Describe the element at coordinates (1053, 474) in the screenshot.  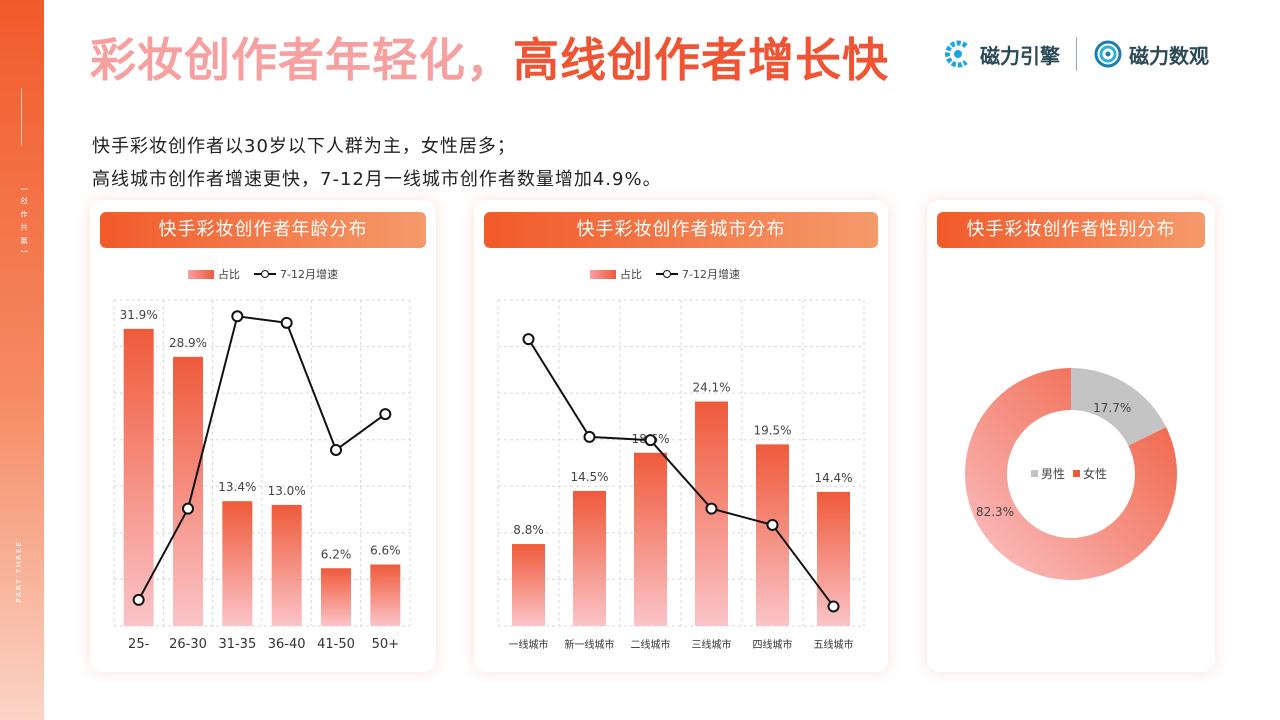
I see `legend-label: 男性` at that location.